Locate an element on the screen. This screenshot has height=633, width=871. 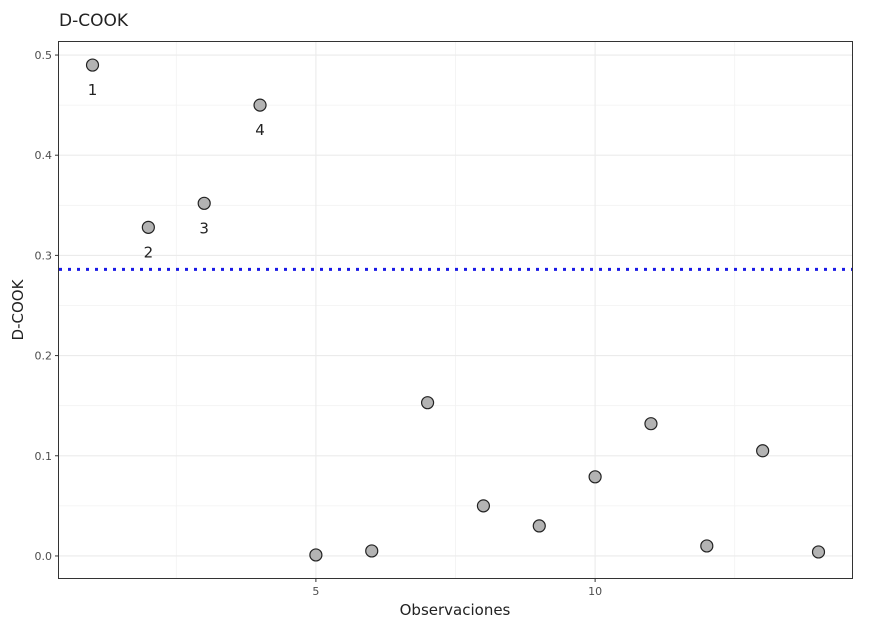
x-axis-title: Observaciones is located at coordinates (455, 610).